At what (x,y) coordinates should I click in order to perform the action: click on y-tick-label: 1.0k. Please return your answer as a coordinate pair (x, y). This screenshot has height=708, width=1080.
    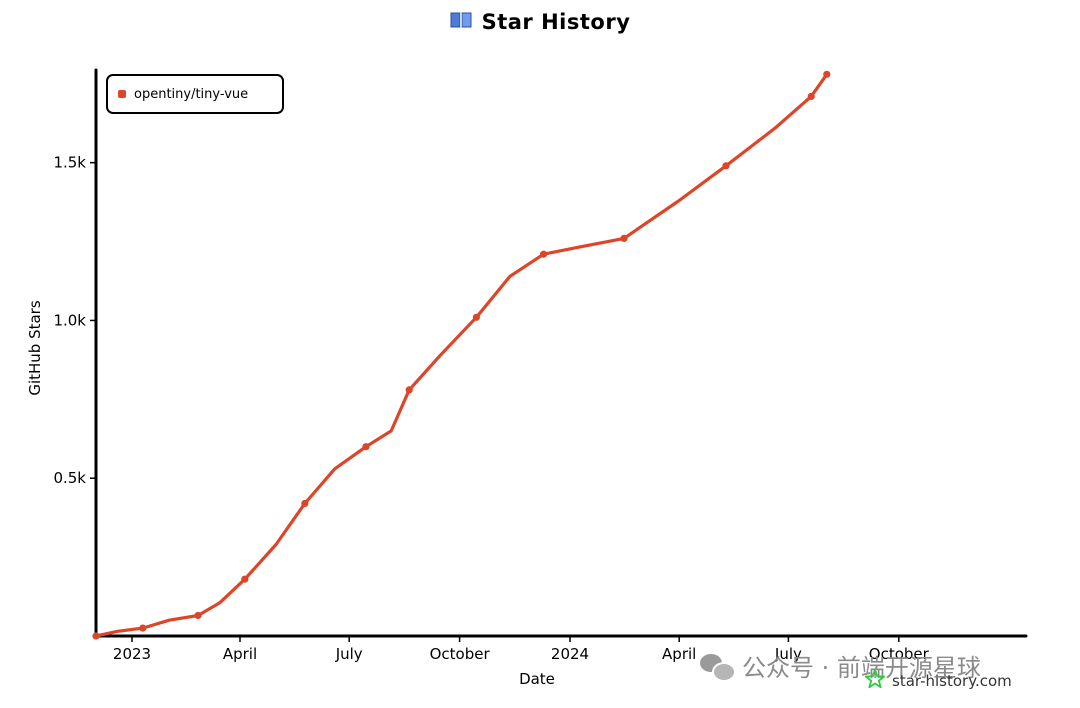
    Looking at the image, I should click on (69, 320).